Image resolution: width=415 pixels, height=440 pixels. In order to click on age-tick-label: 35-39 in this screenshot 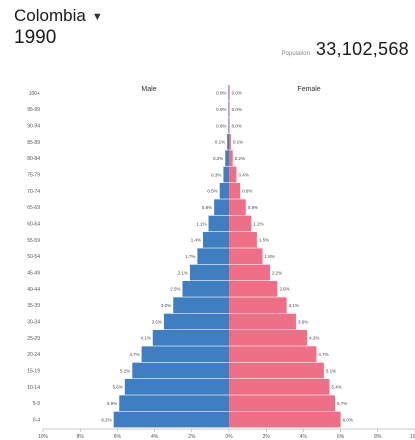, I will do `click(33, 306)`.